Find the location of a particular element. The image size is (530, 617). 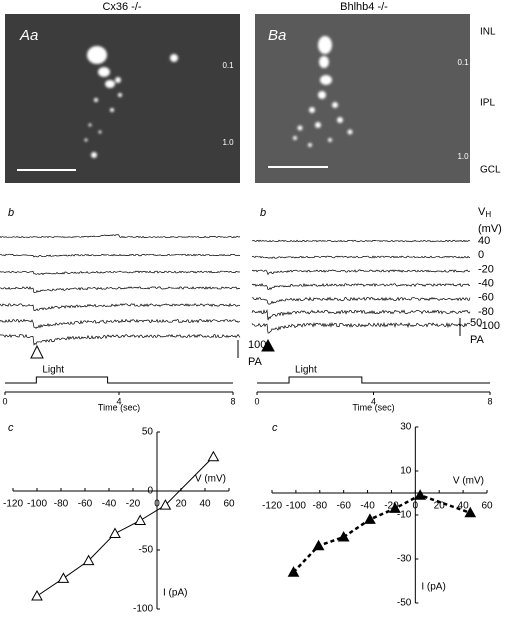

holding-value: -20 is located at coordinates (486, 269).